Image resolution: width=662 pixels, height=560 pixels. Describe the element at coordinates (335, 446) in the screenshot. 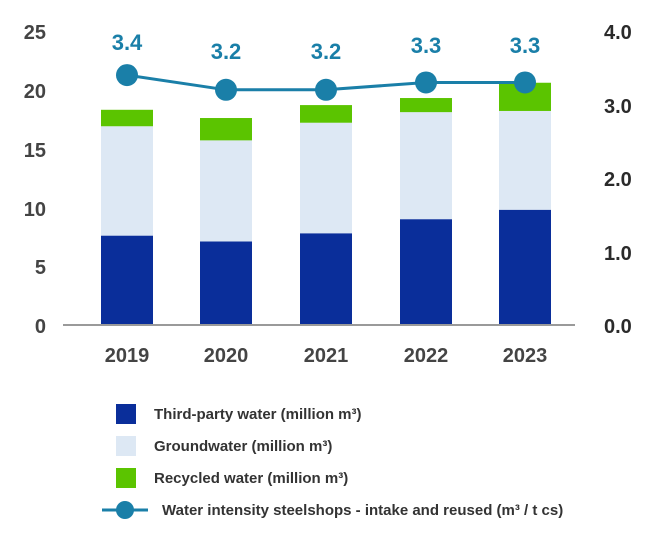

I see `legend-item-groundwater: Groundwater (million m³)` at that location.